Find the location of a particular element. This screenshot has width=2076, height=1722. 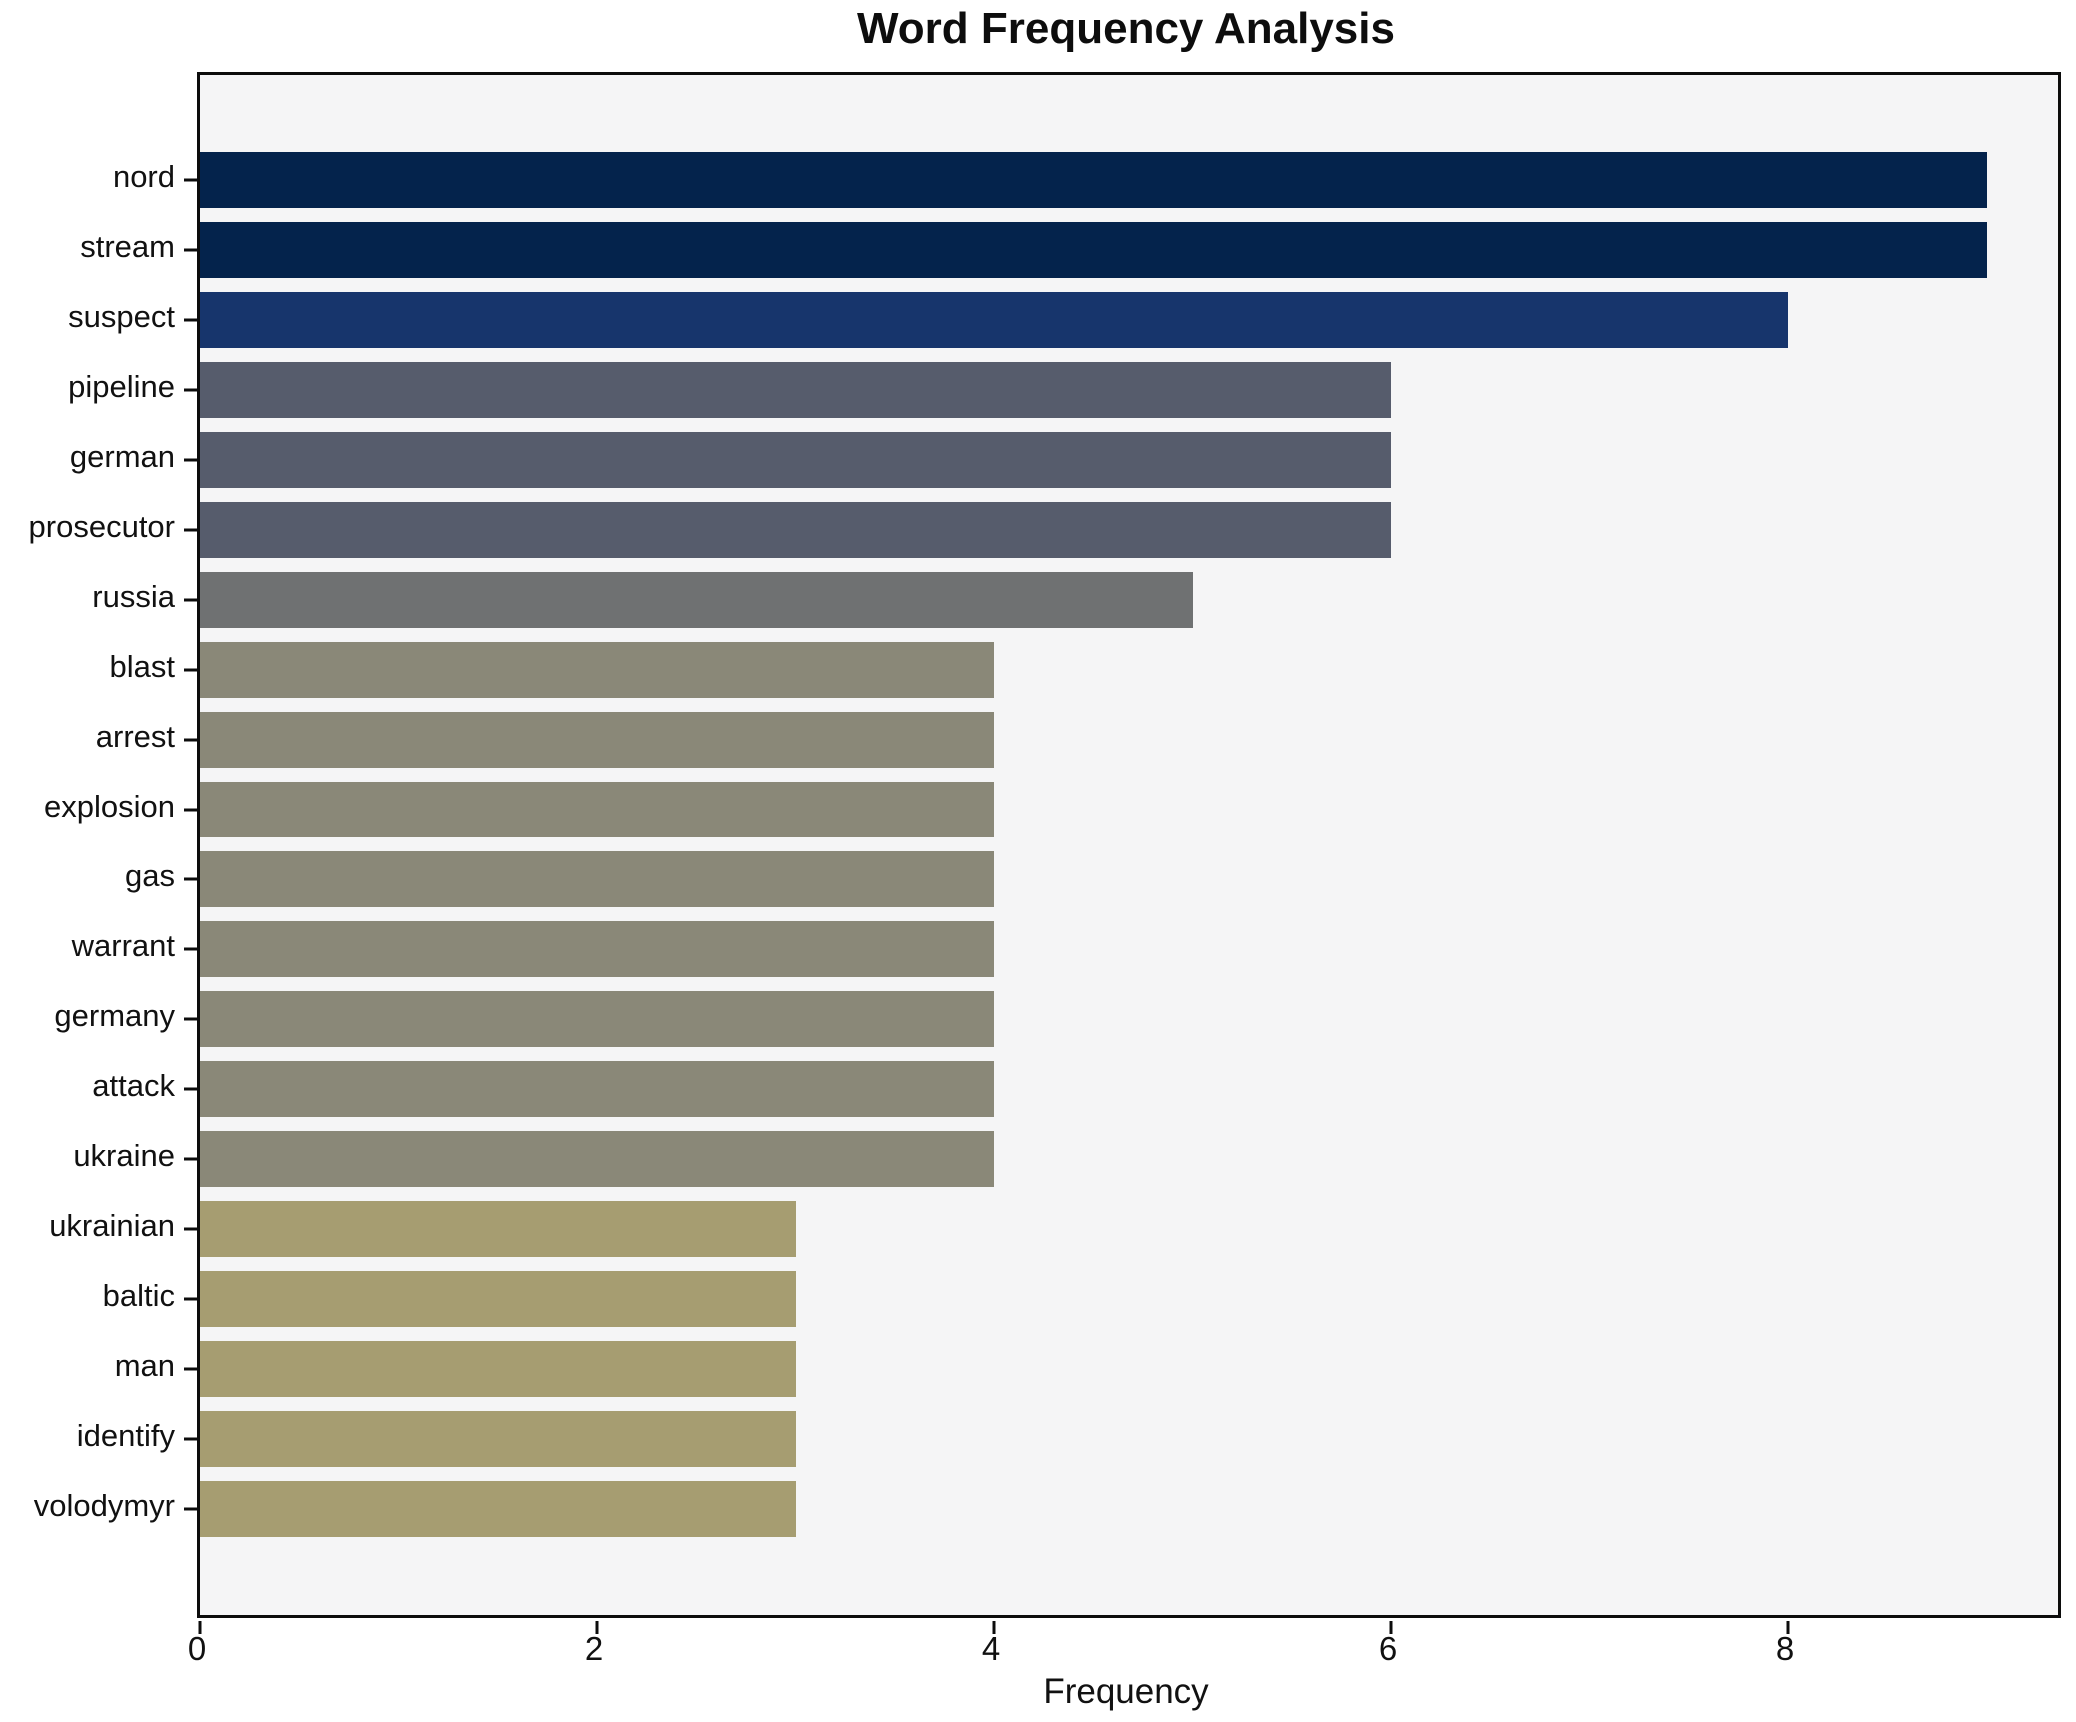

y-tick-label-ukraine: ukraine is located at coordinates (124, 1156).